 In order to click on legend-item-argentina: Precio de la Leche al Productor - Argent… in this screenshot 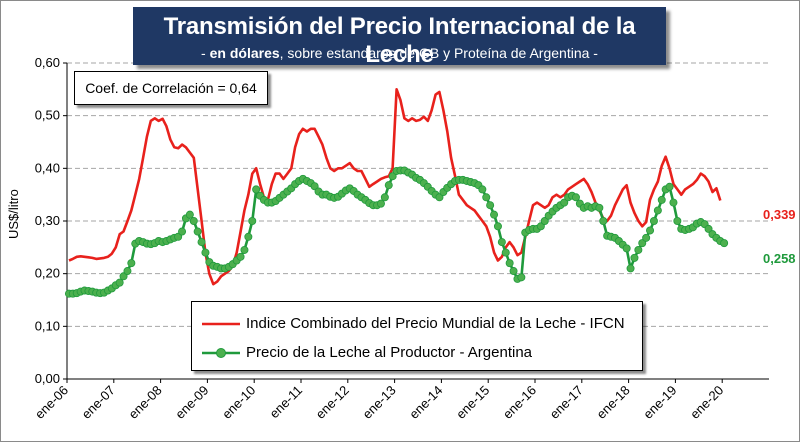, I will do `click(417, 353)`.